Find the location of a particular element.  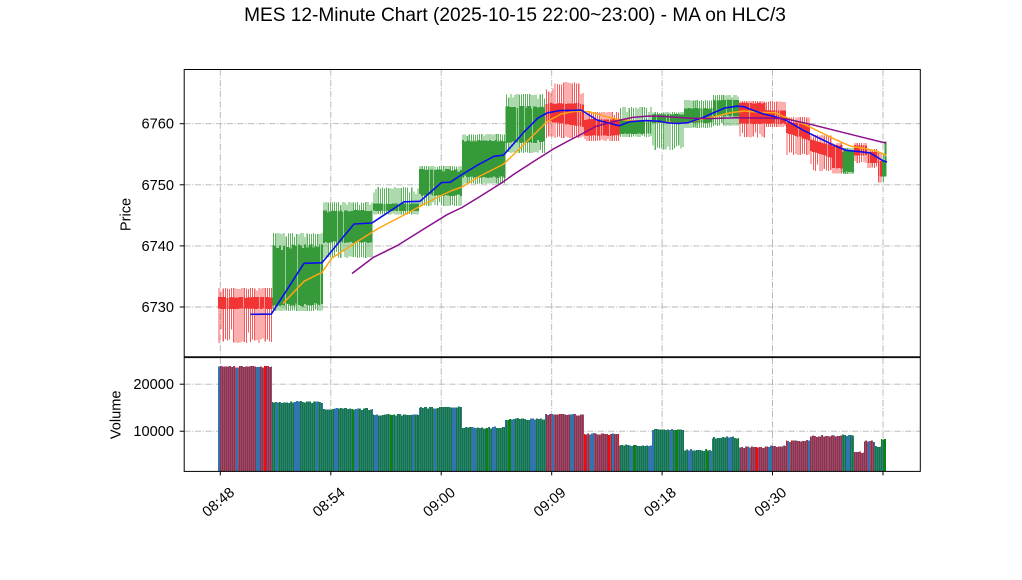

svg-text: 6740 is located at coordinates (158, 247).